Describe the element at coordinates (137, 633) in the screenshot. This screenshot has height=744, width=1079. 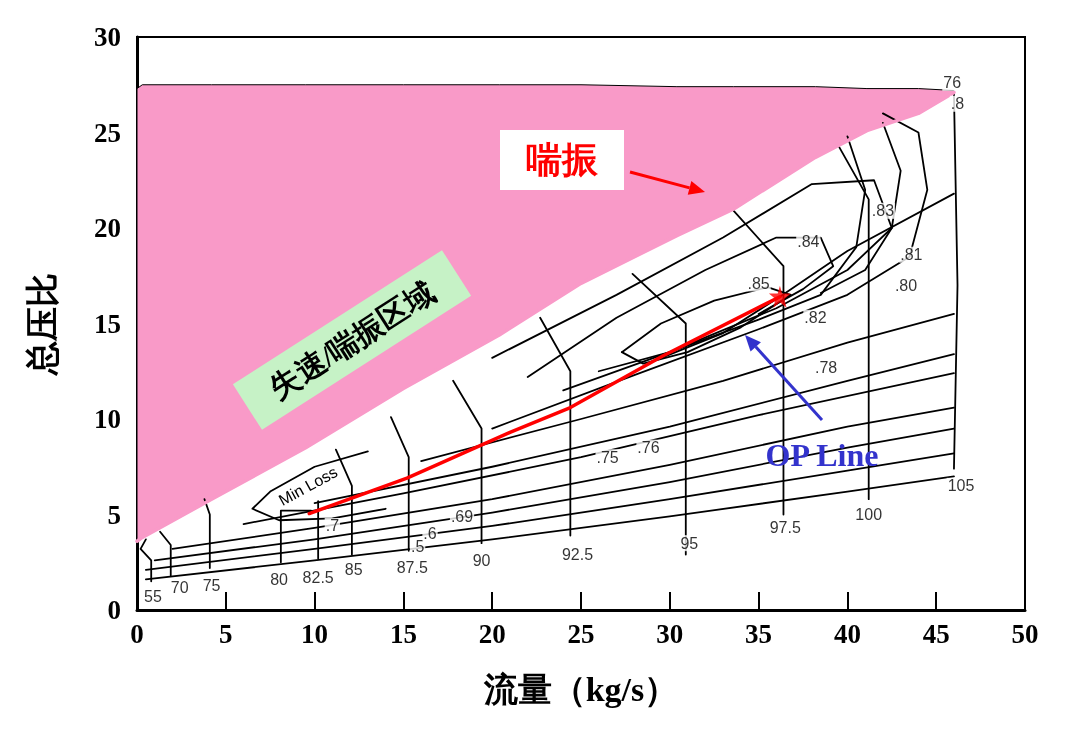
I see `x-tick-label: 0` at that location.